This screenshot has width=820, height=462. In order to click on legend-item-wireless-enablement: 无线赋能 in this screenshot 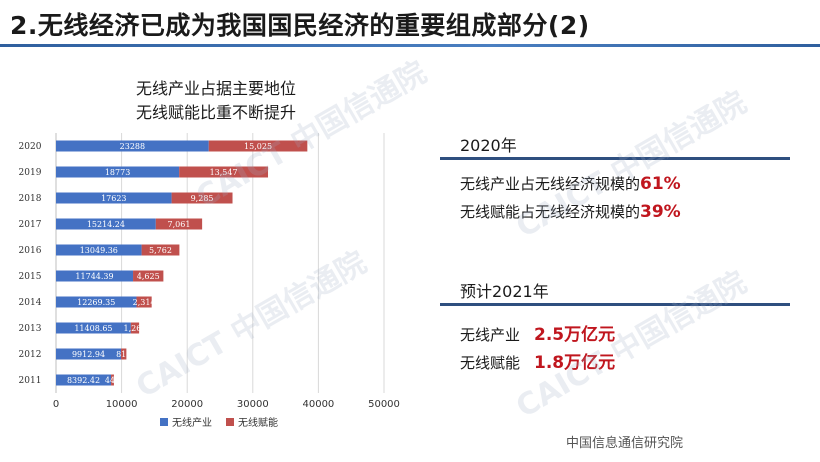, I will do `click(252, 421)`.